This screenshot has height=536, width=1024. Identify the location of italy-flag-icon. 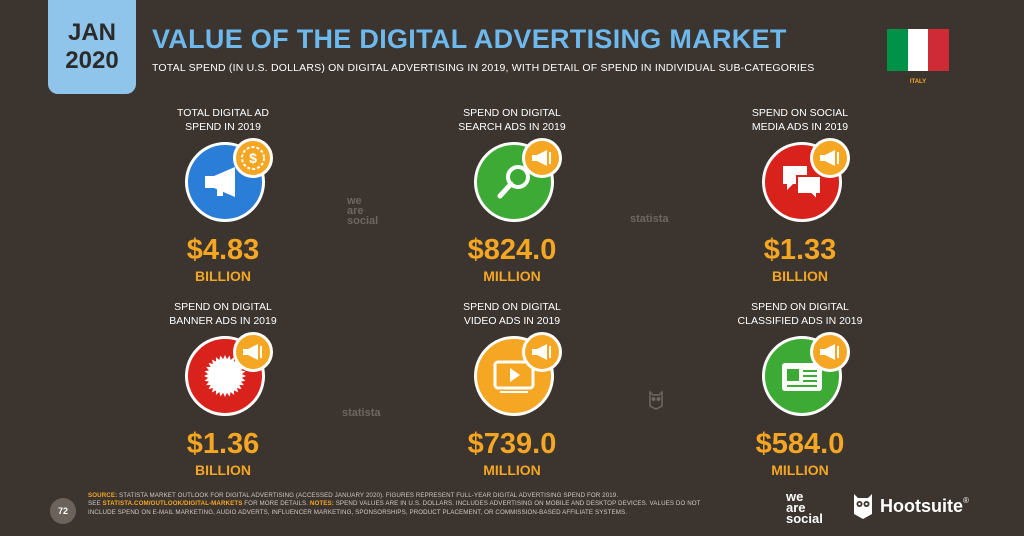
(918, 50).